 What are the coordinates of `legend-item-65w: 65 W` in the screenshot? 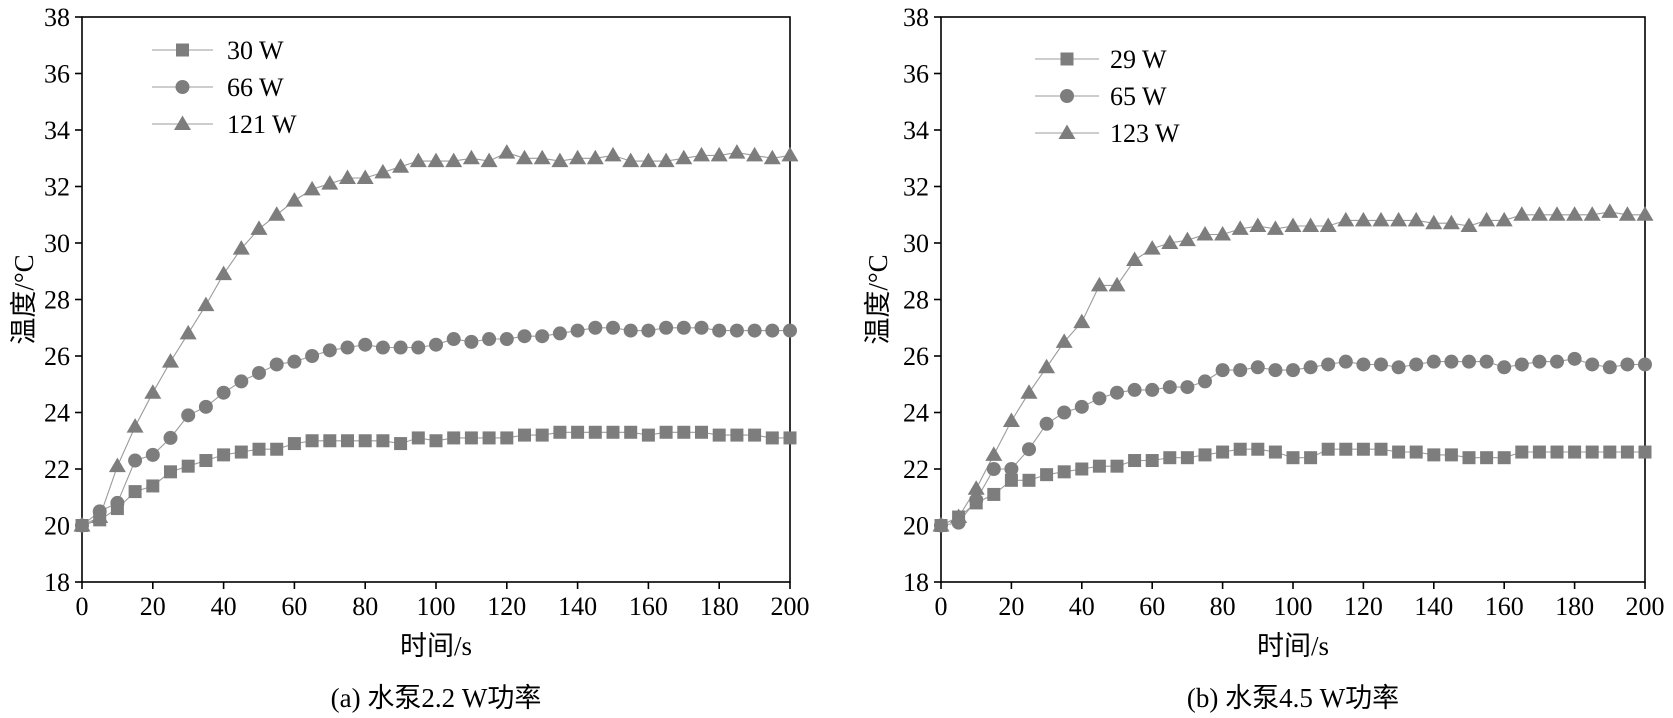 It's located at (1101, 96).